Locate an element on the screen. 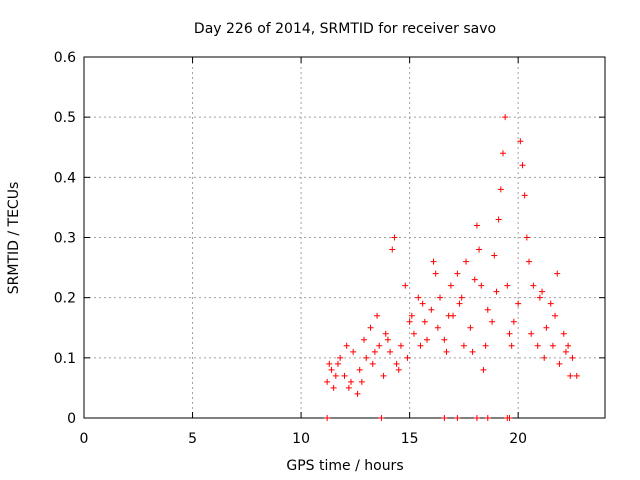  x-tick-label: 0 is located at coordinates (84, 439).